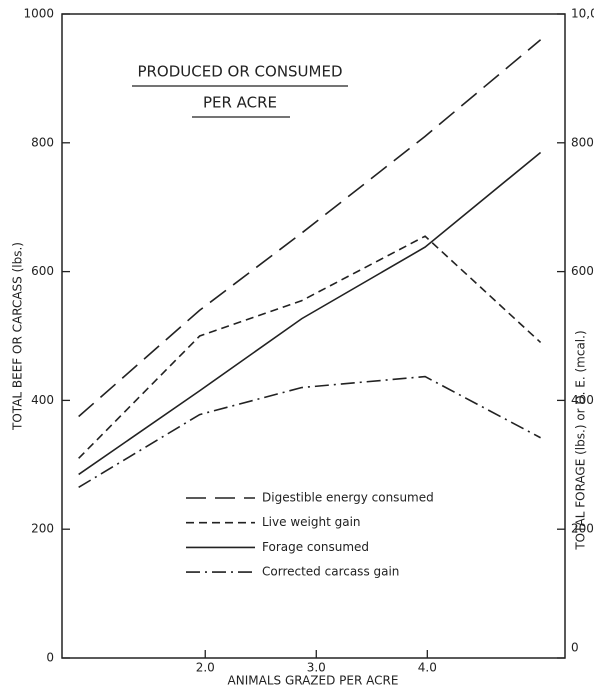 Image resolution: width=594 pixels, height=690 pixels. What do you see at coordinates (42, 142) in the screenshot?
I see `y-tick-label: 800` at bounding box center [42, 142].